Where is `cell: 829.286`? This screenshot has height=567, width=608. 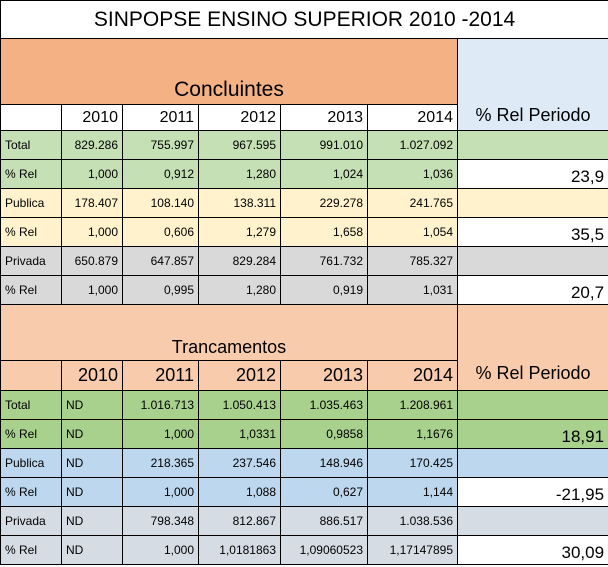 cell: 829.286 is located at coordinates (92, 145).